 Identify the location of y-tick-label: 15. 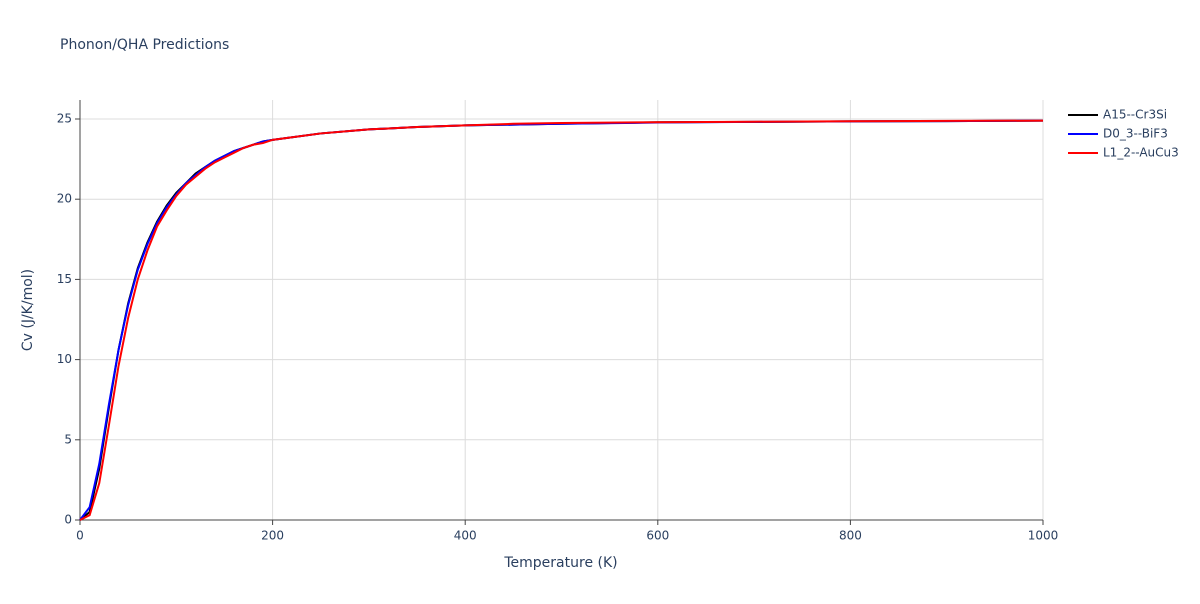
(64, 279).